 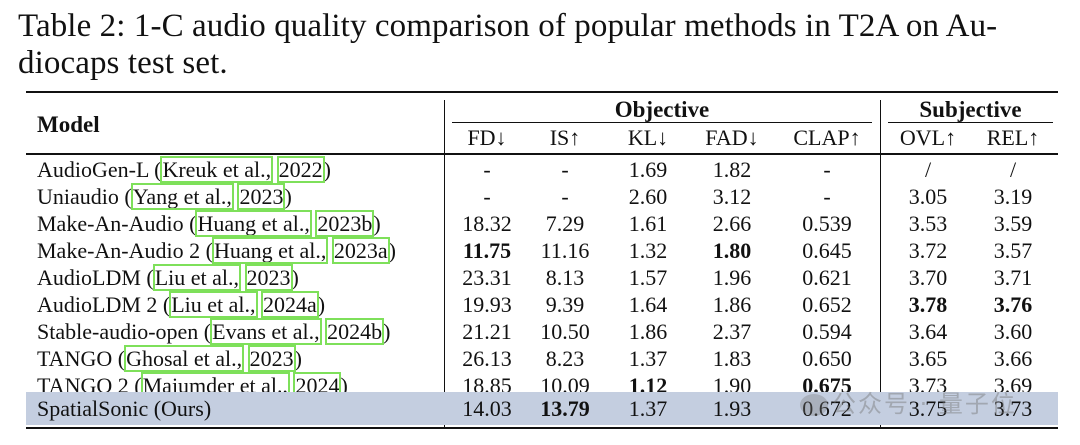 I want to click on header-objective: Objective, so click(x=662, y=109).